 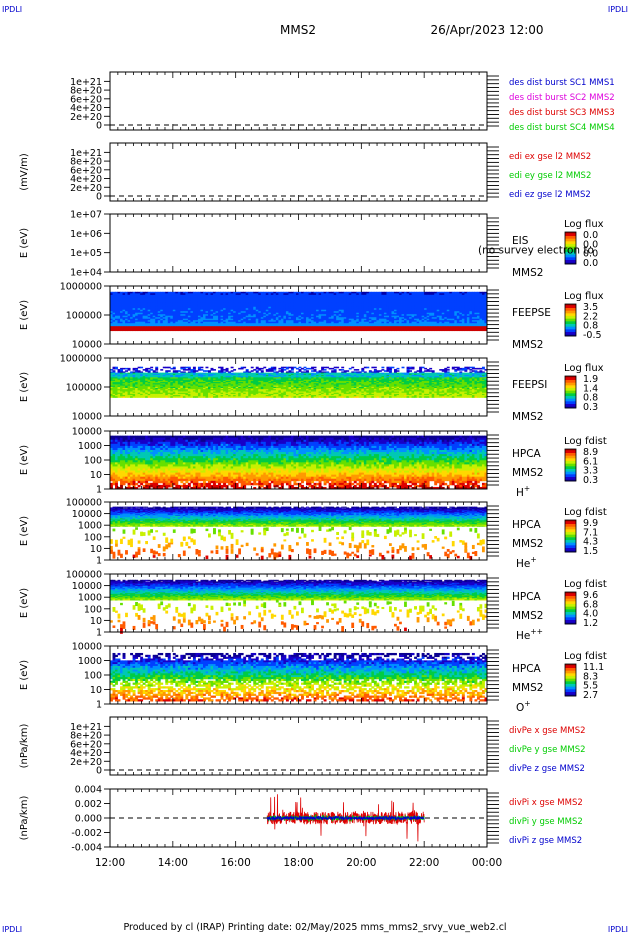 What do you see at coordinates (592, 335) in the screenshot?
I see `colorbar-tick-label: -0.5` at bounding box center [592, 335].